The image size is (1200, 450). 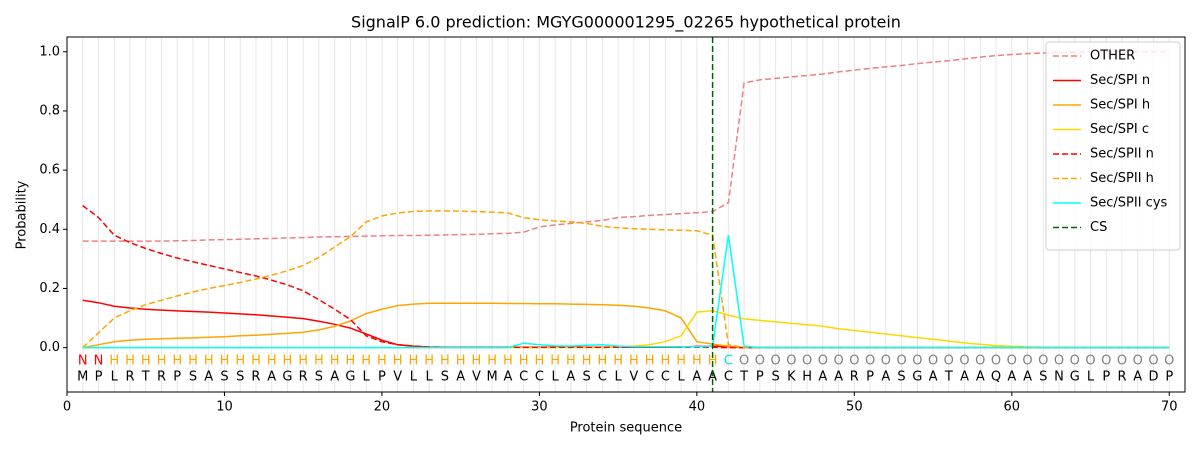 I want to click on y-tick-label: 0.2, so click(x=49, y=288).